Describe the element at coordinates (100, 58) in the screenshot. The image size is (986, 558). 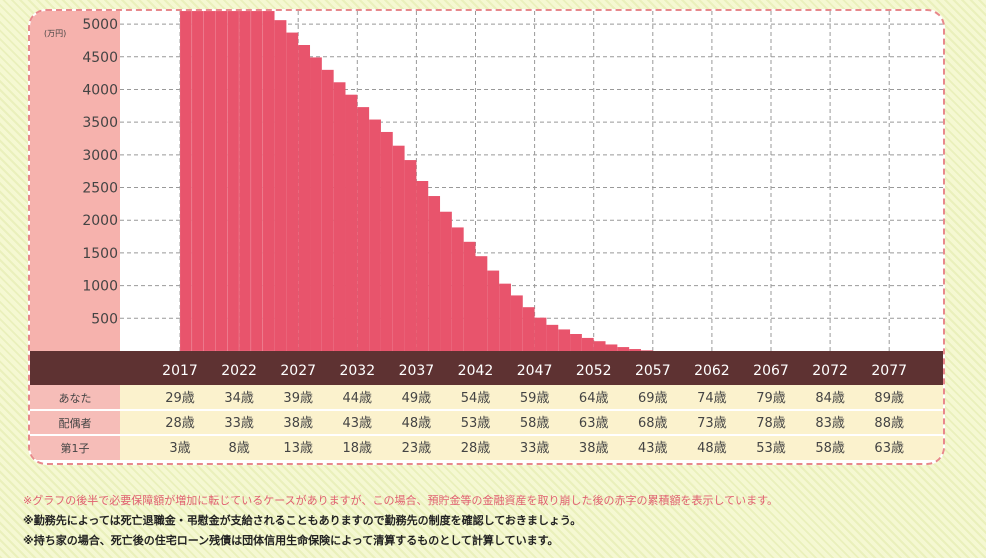
I see `y-tick-4500: 4500` at that location.